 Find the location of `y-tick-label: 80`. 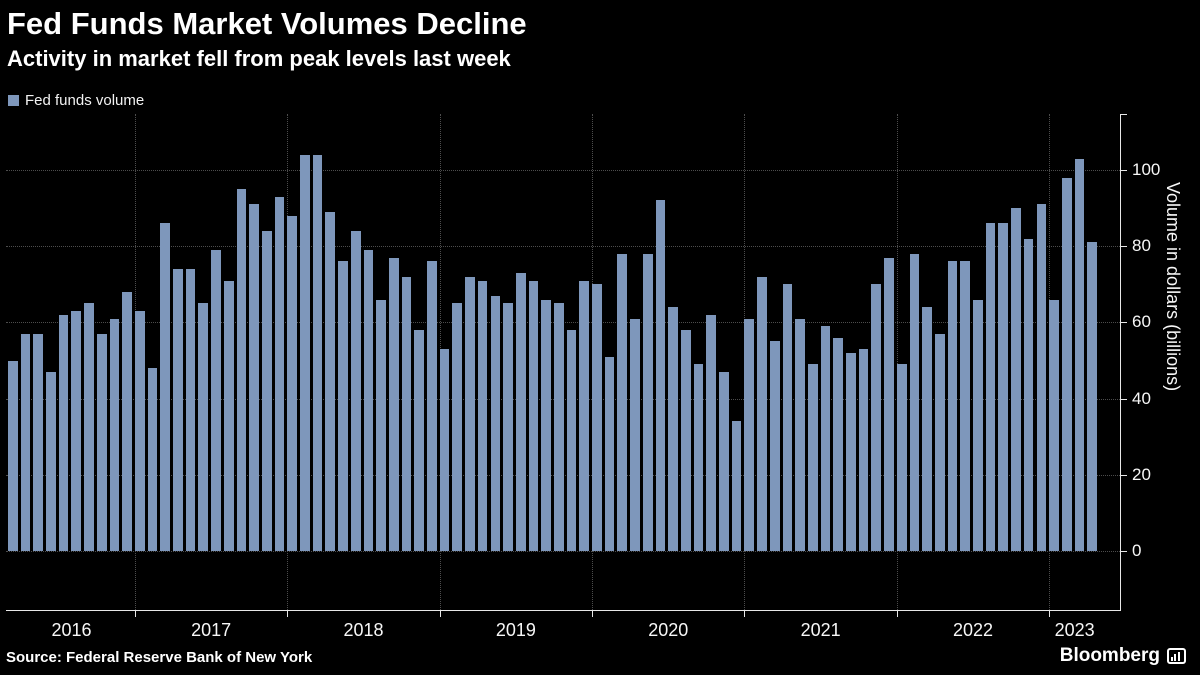

y-tick-label: 80 is located at coordinates (1141, 246).